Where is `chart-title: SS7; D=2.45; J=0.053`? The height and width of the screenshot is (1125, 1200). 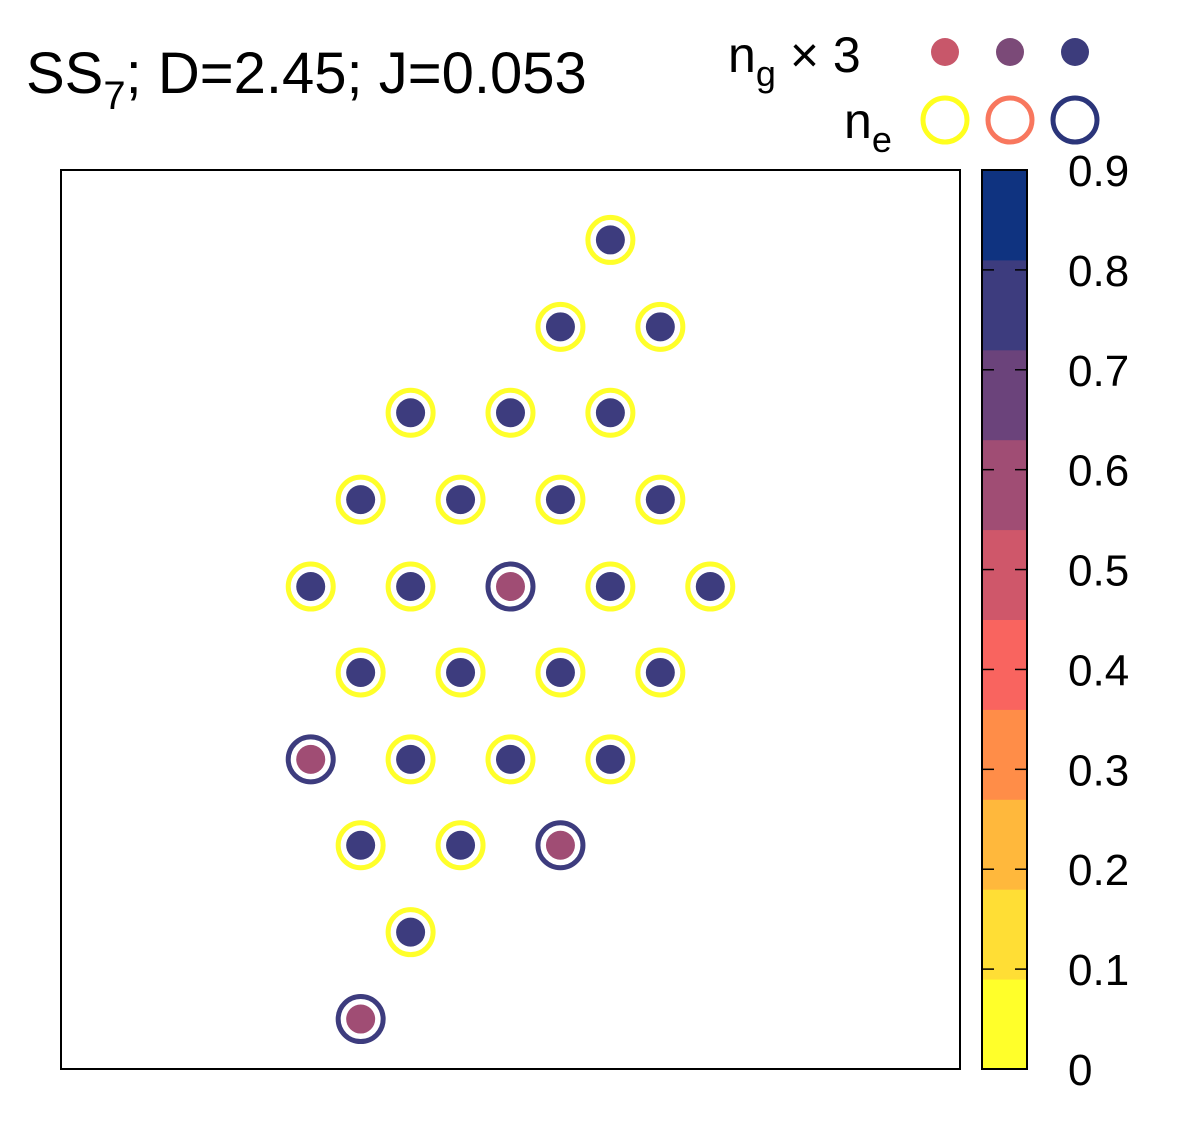
chart-title: SS7; D=2.45; J=0.053 is located at coordinates (306, 79).